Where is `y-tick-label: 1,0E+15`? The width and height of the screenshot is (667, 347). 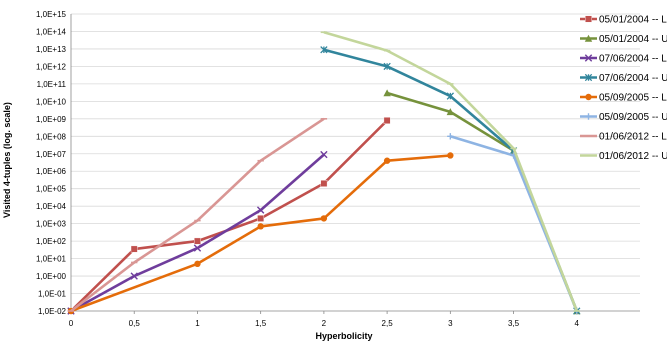
y-tick-label: 1,0E+15 is located at coordinates (51, 14).